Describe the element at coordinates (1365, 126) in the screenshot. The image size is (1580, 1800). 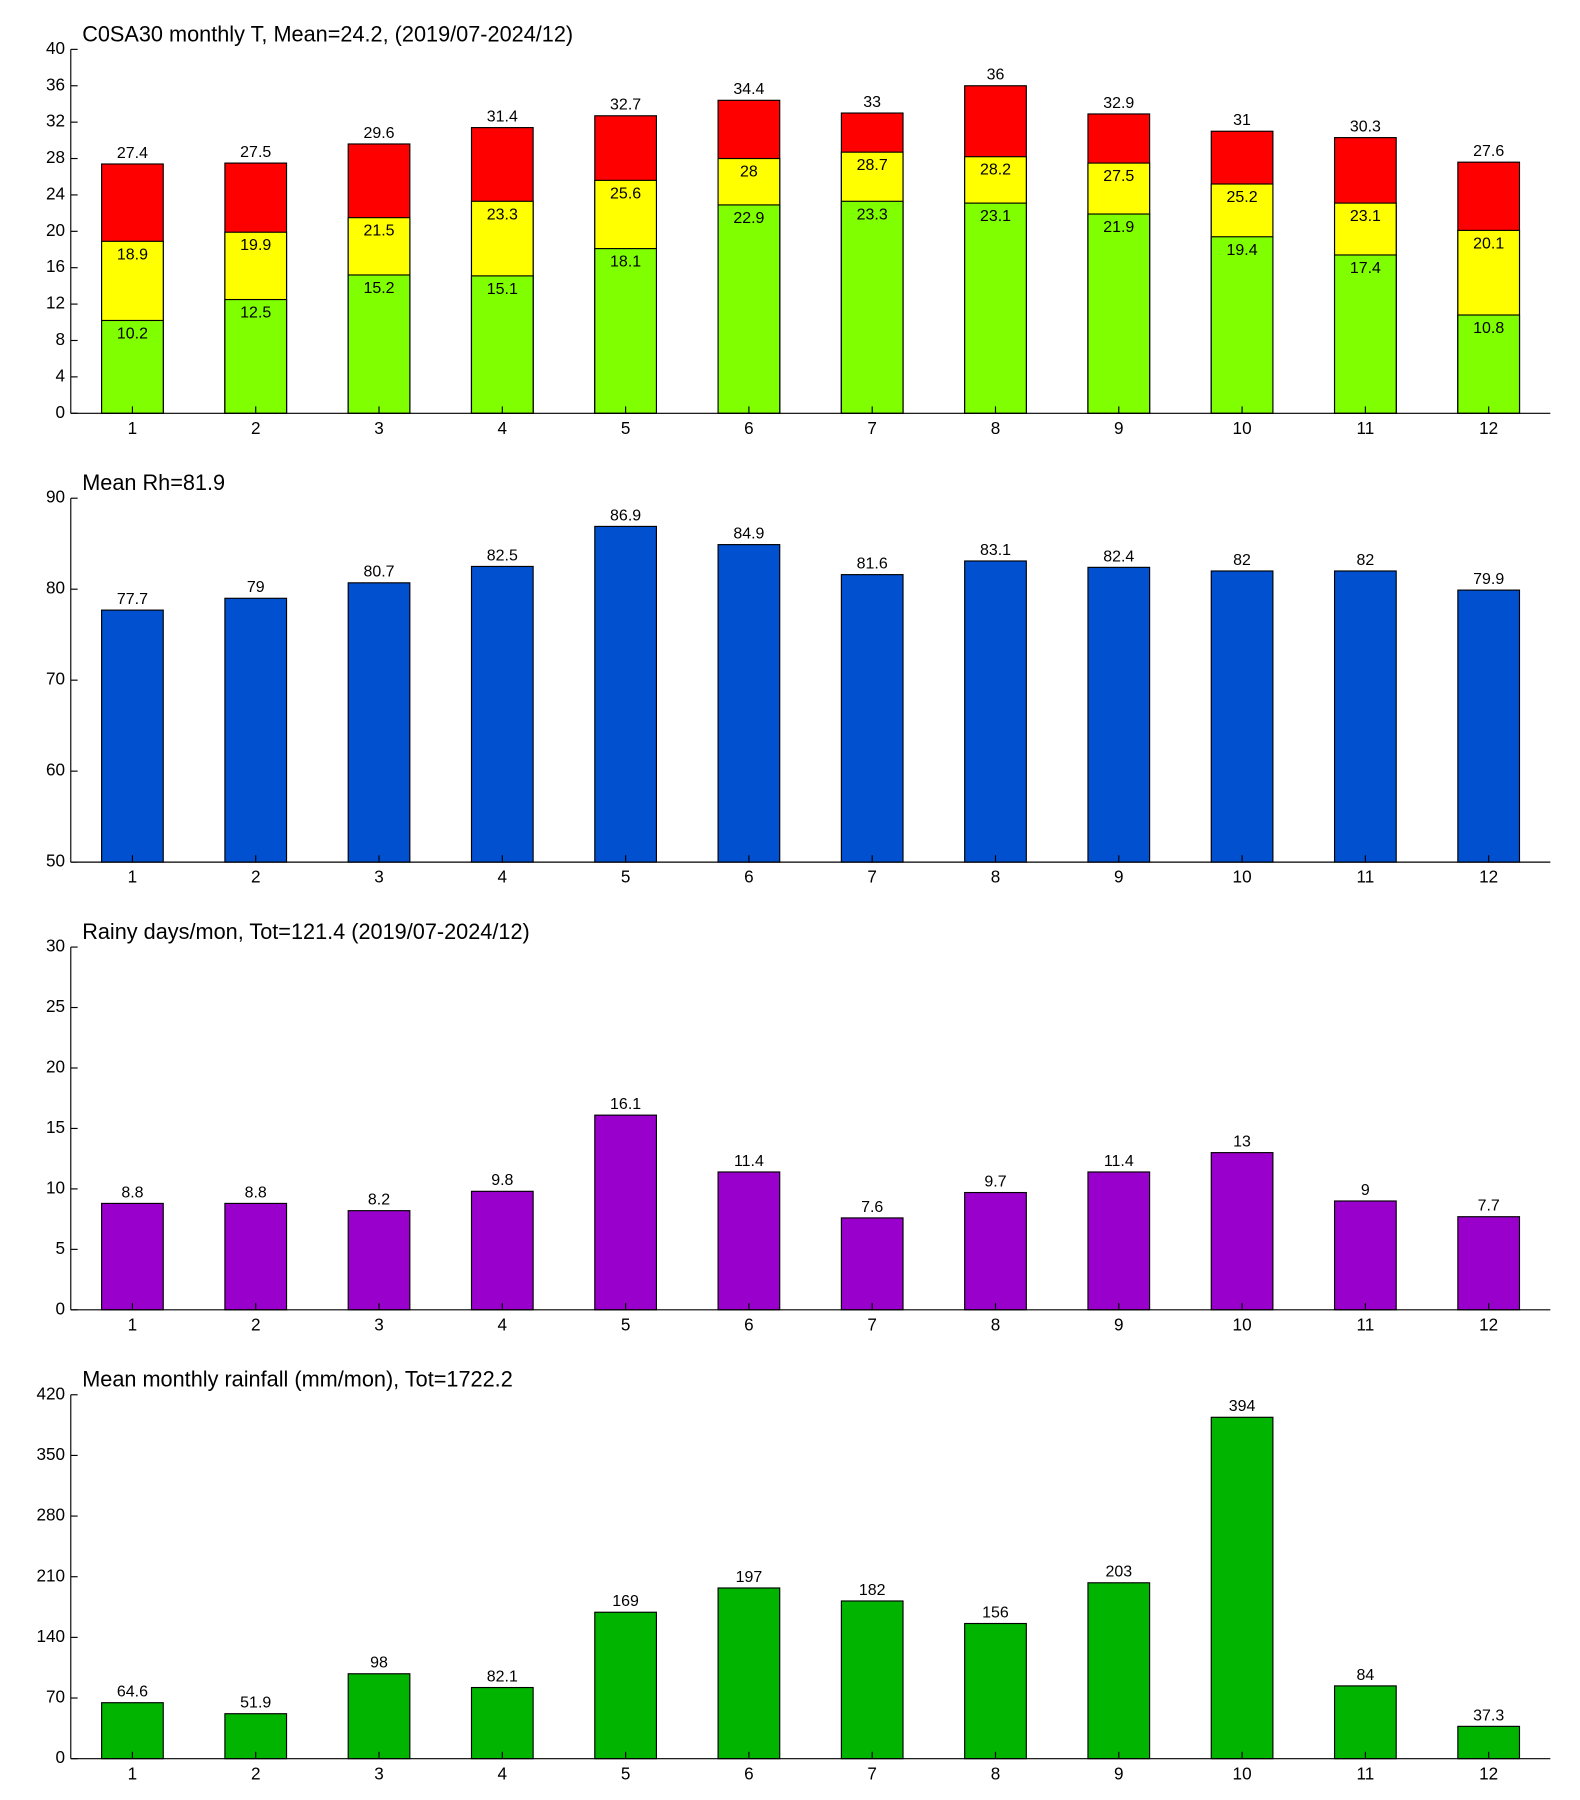
I see `data-label: 30.3` at that location.